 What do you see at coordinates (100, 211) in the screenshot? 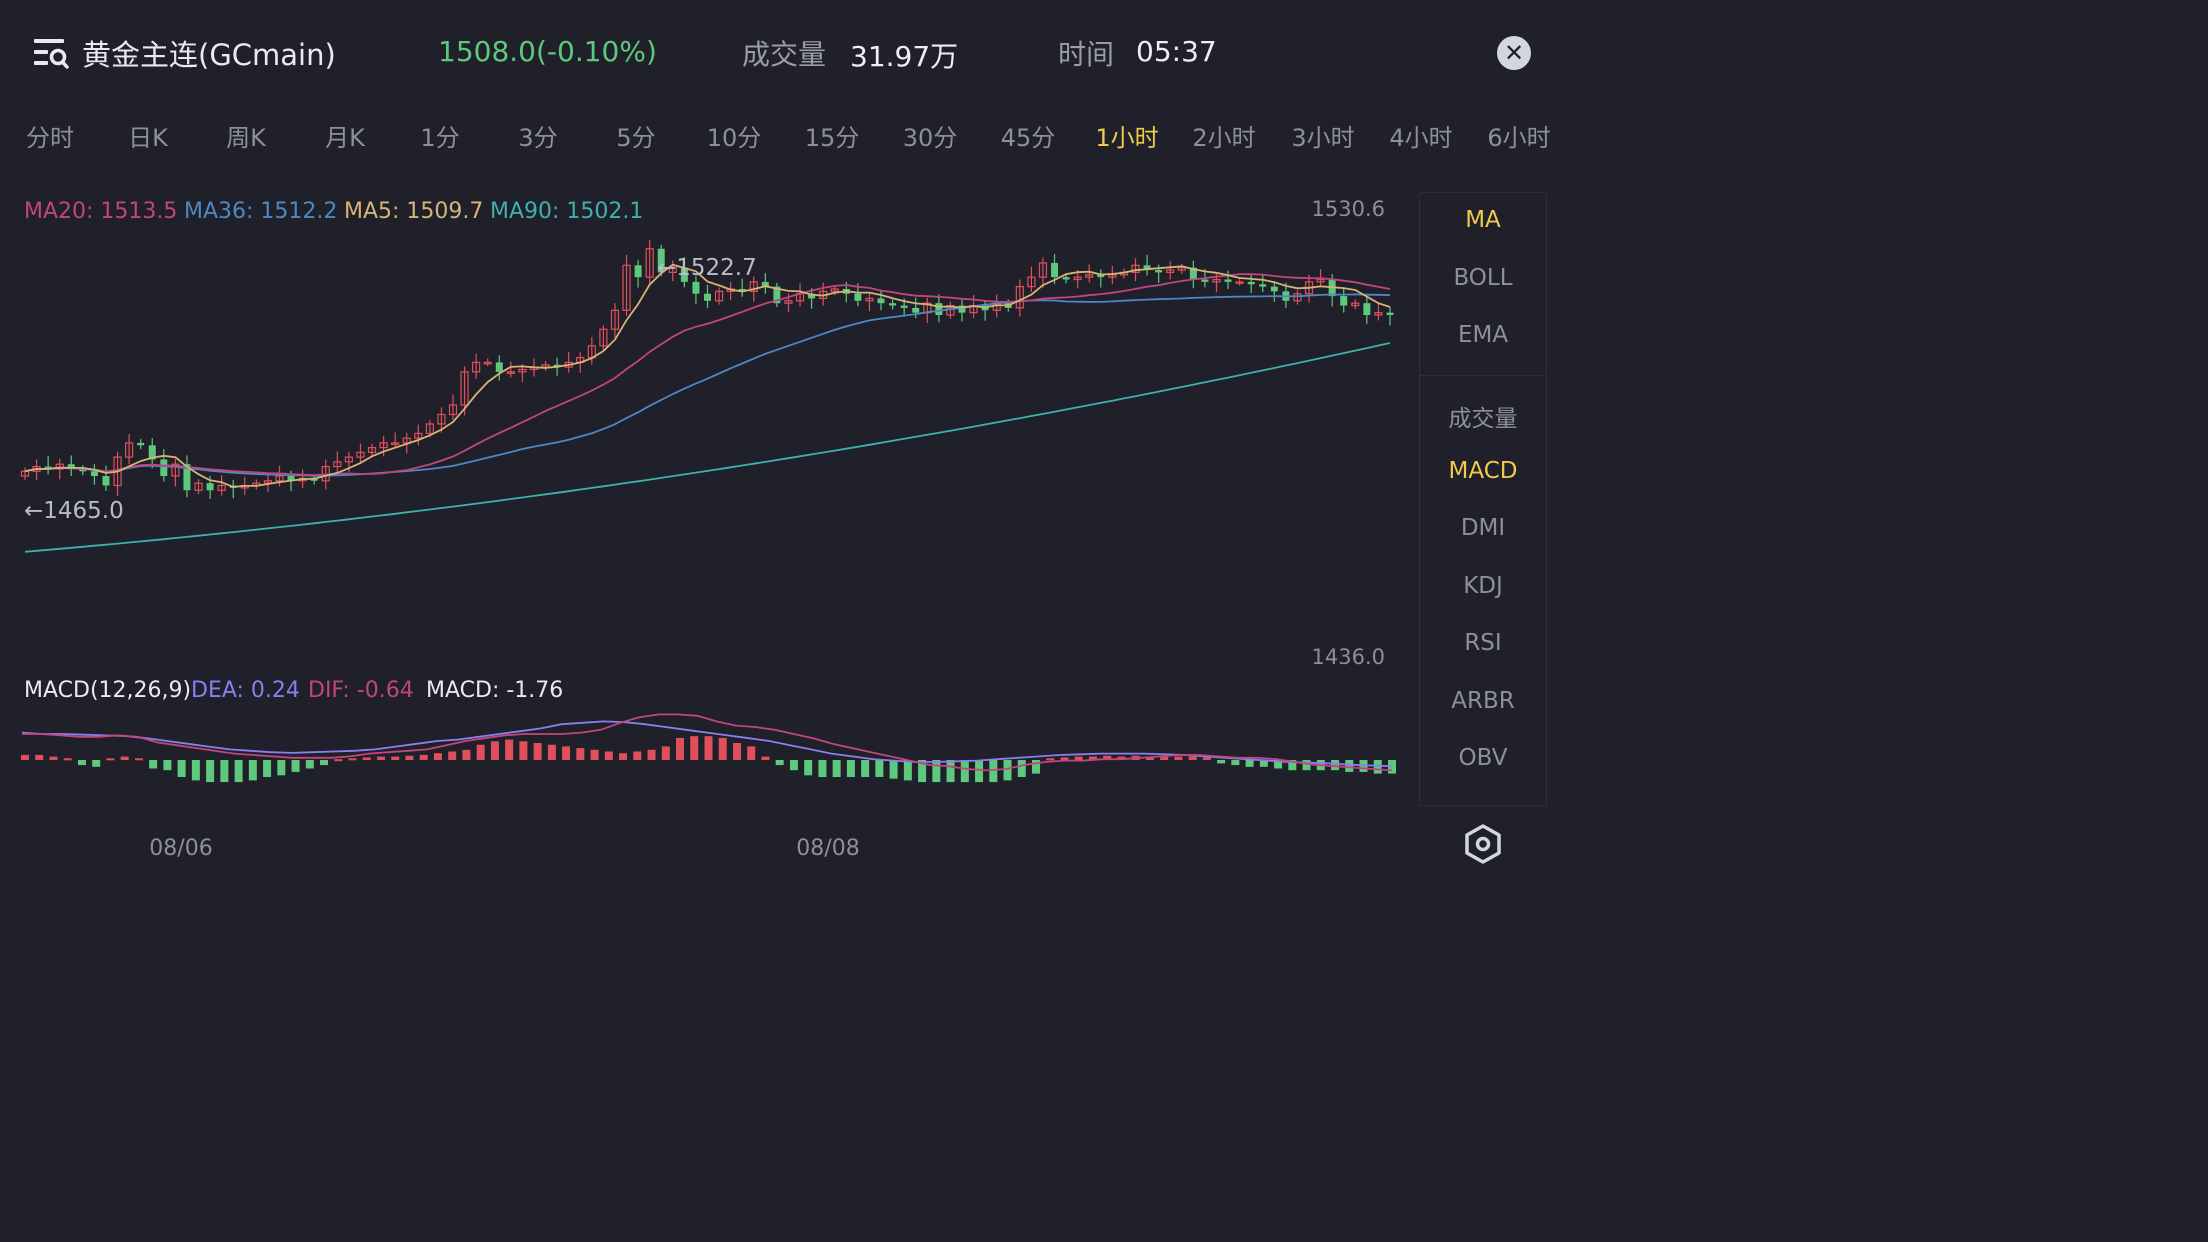
I see `ma-legend-ma20: MA20: 1513.5` at bounding box center [100, 211].